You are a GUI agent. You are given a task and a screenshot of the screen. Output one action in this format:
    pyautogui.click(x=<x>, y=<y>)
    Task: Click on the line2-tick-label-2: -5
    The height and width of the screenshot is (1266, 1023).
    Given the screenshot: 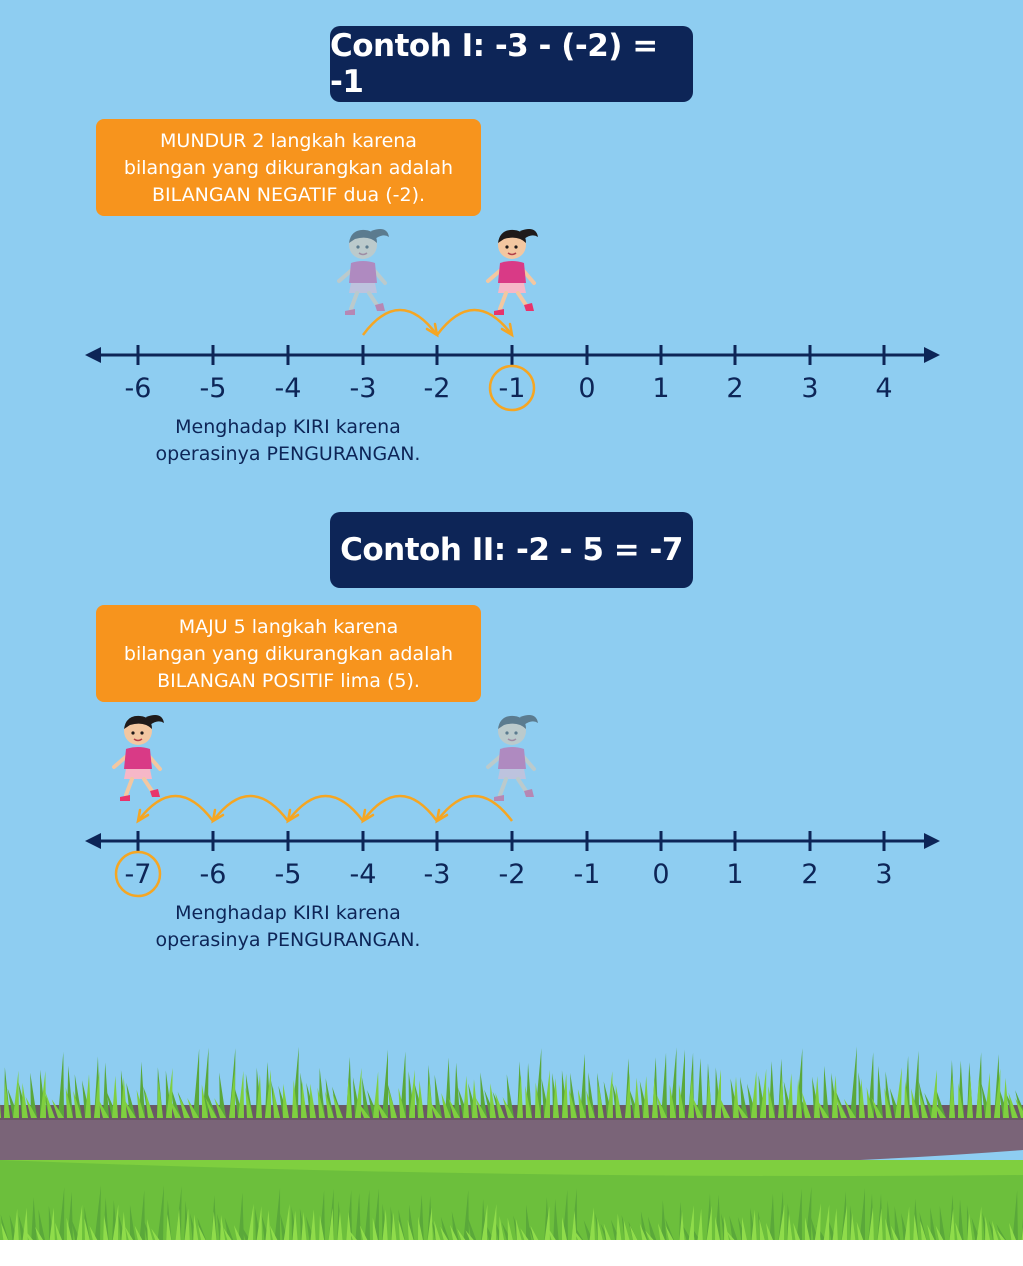 What is the action you would take?
    pyautogui.click(x=288, y=874)
    